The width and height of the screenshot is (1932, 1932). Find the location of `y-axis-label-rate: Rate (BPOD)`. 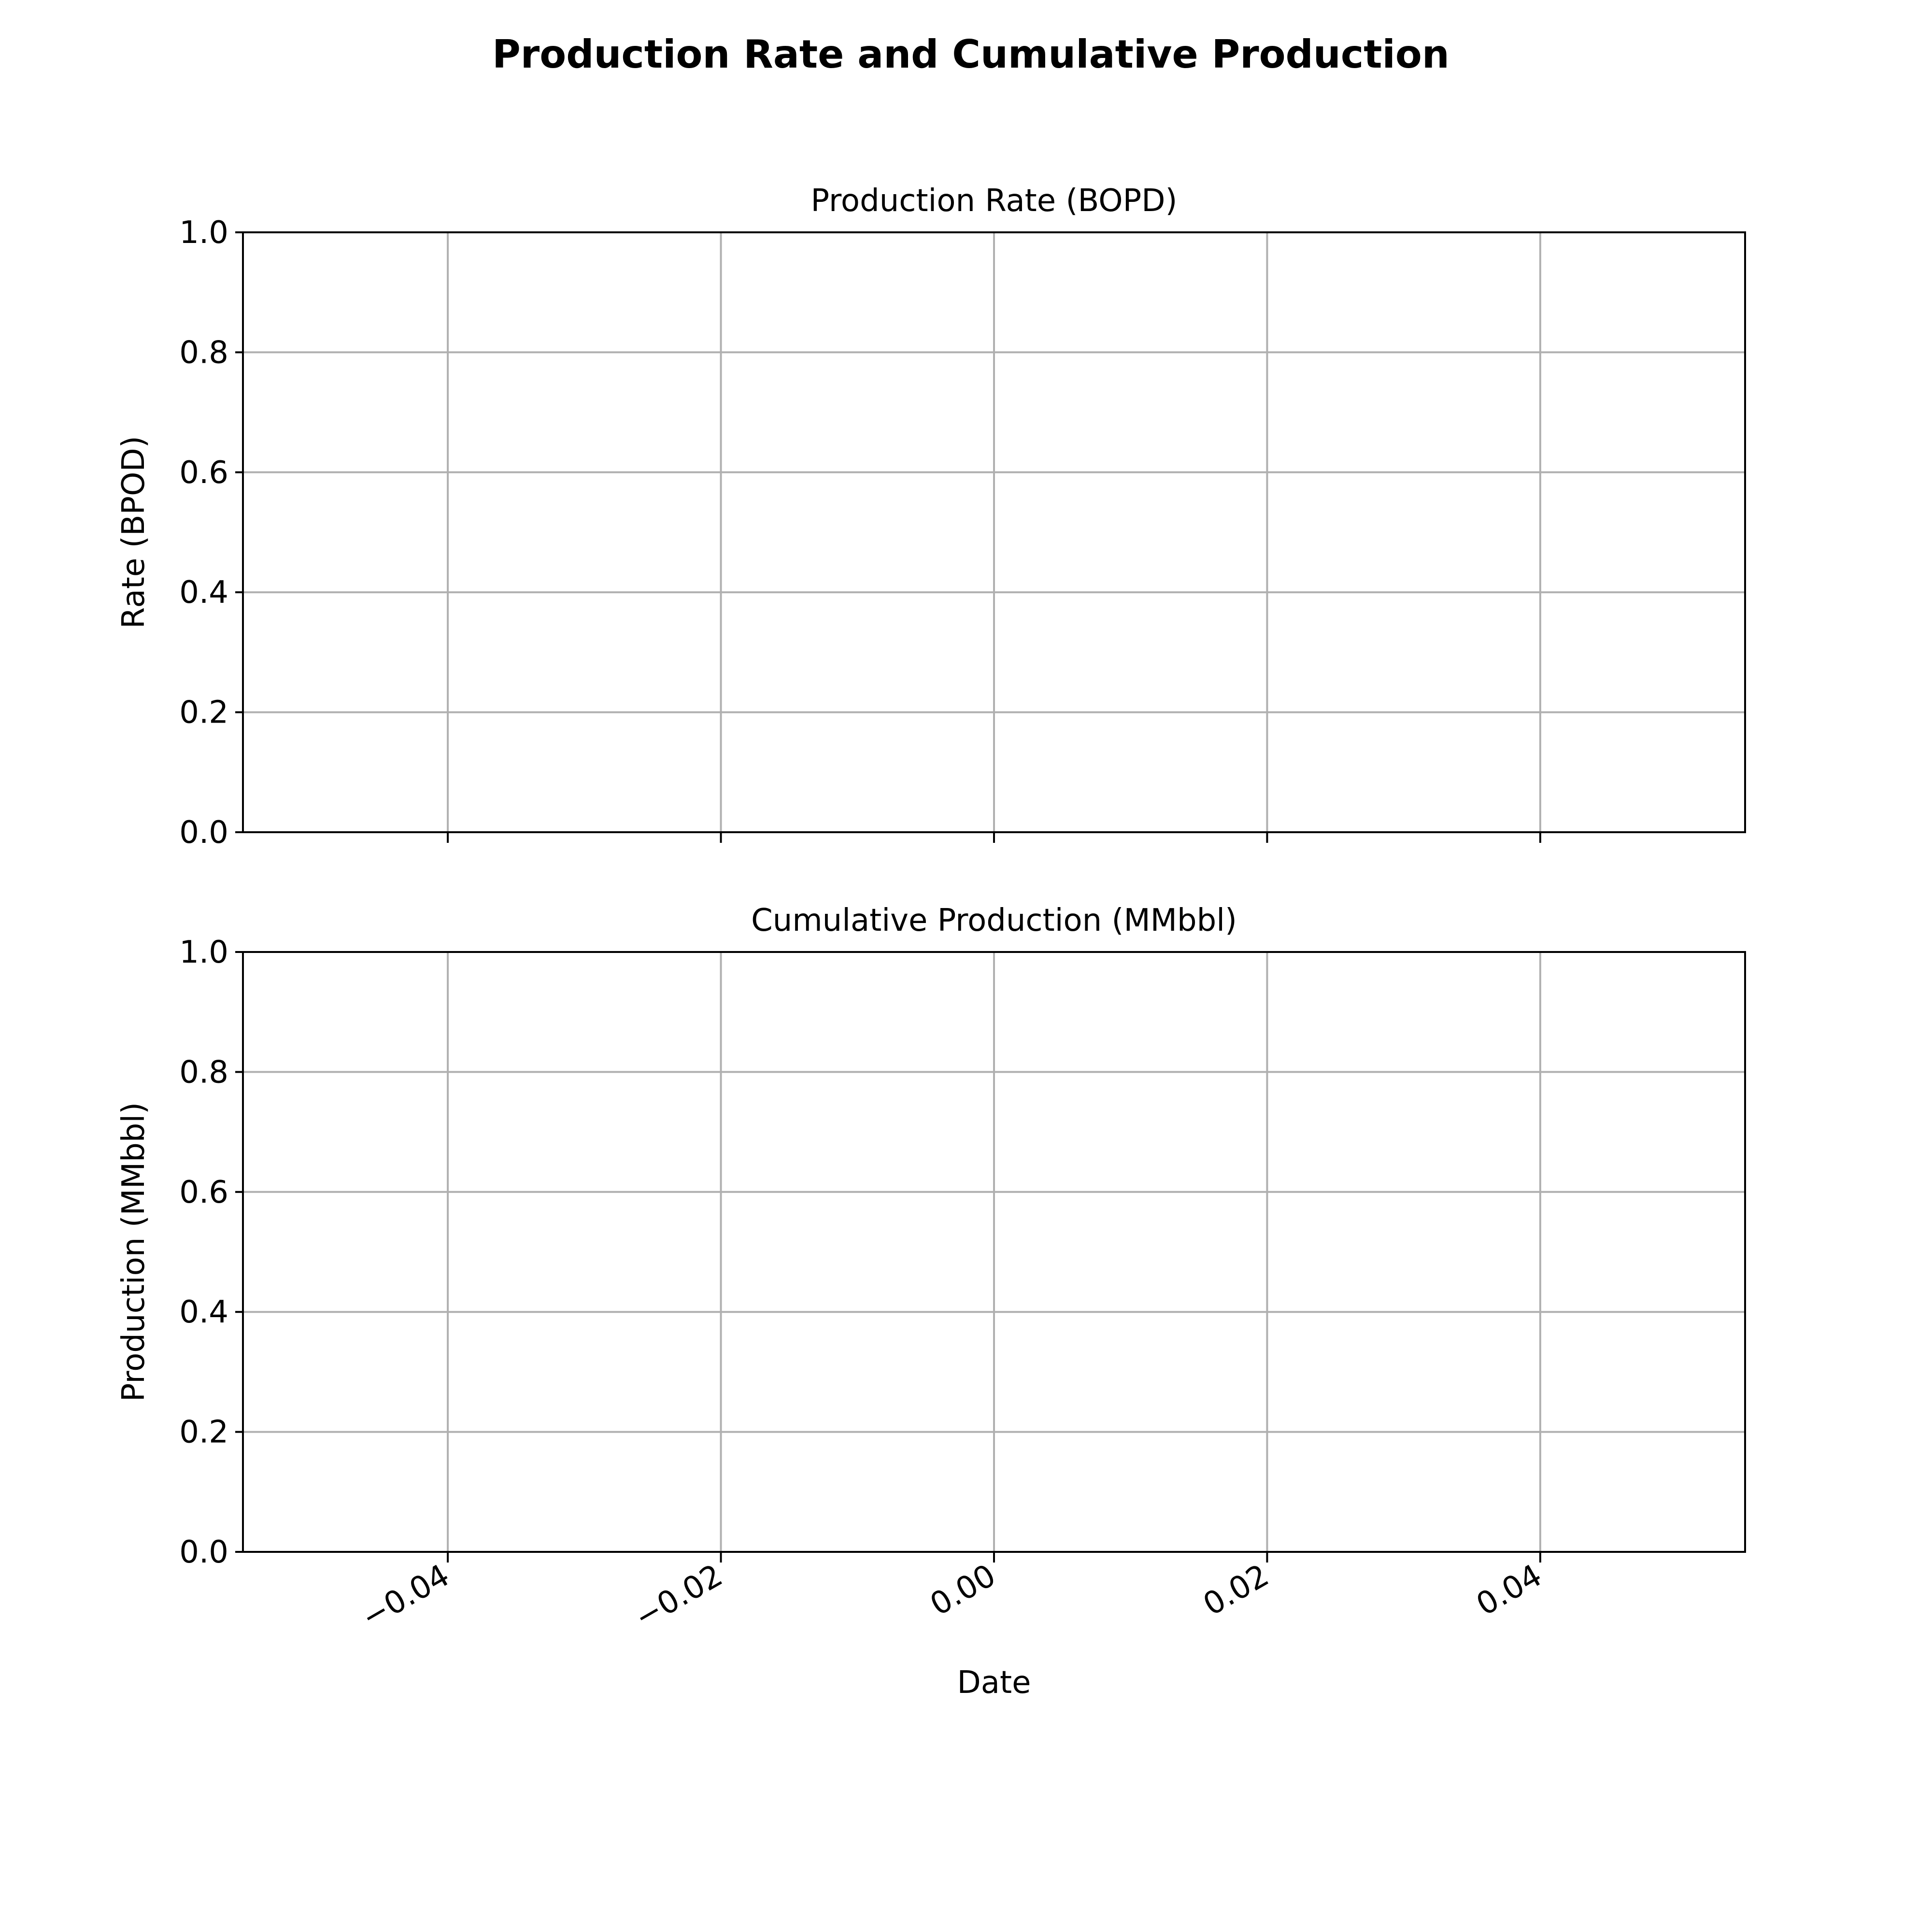

y-axis-label-rate: Rate (BPOD) is located at coordinates (134, 532).